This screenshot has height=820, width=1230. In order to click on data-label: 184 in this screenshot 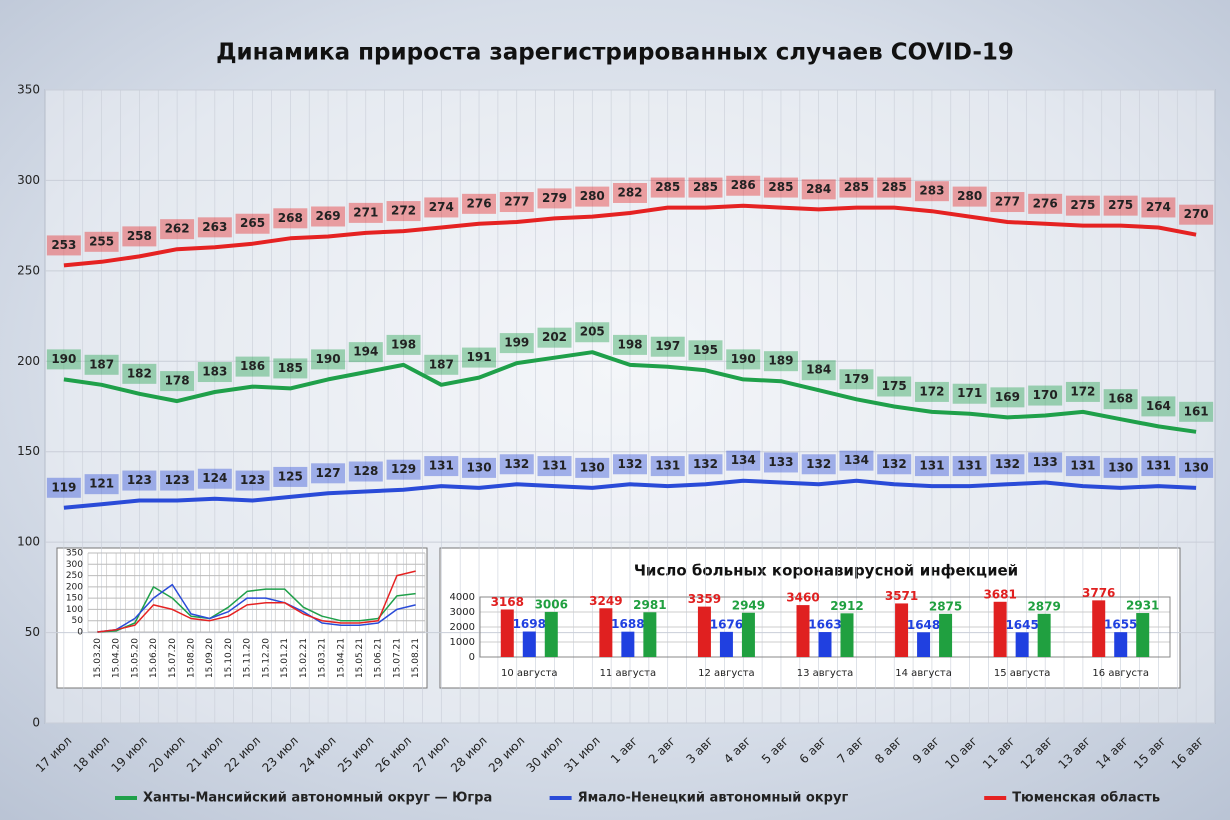, I will do `click(818, 370)`.